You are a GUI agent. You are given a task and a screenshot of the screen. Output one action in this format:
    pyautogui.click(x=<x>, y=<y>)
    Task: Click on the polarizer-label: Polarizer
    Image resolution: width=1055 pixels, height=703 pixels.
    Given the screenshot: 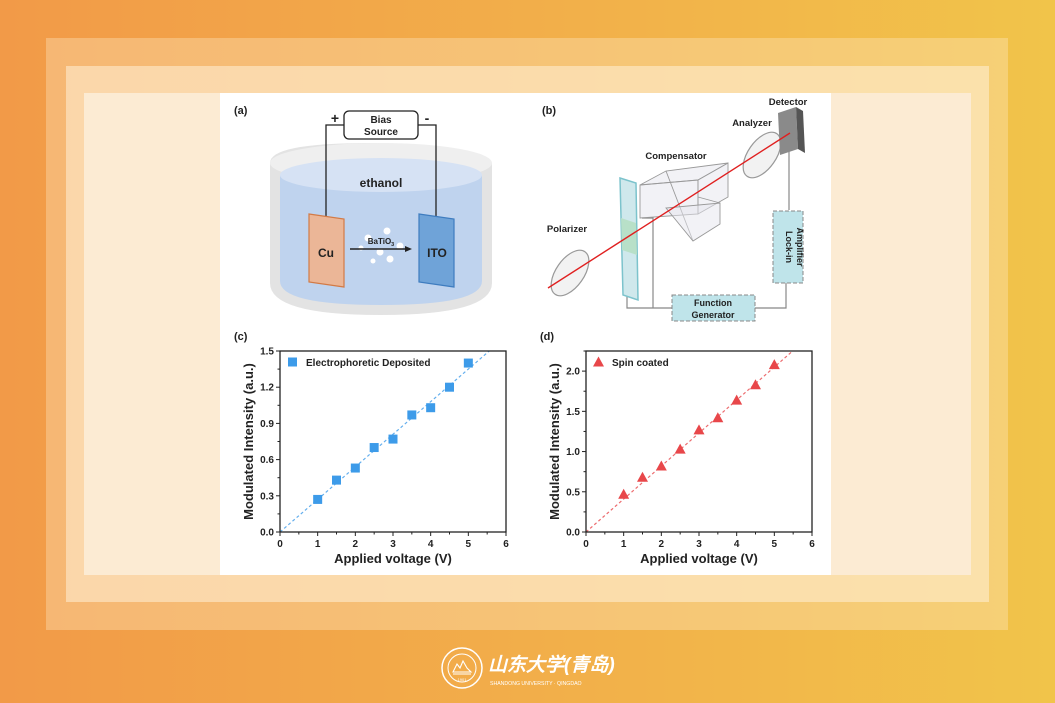 What is the action you would take?
    pyautogui.click(x=567, y=229)
    